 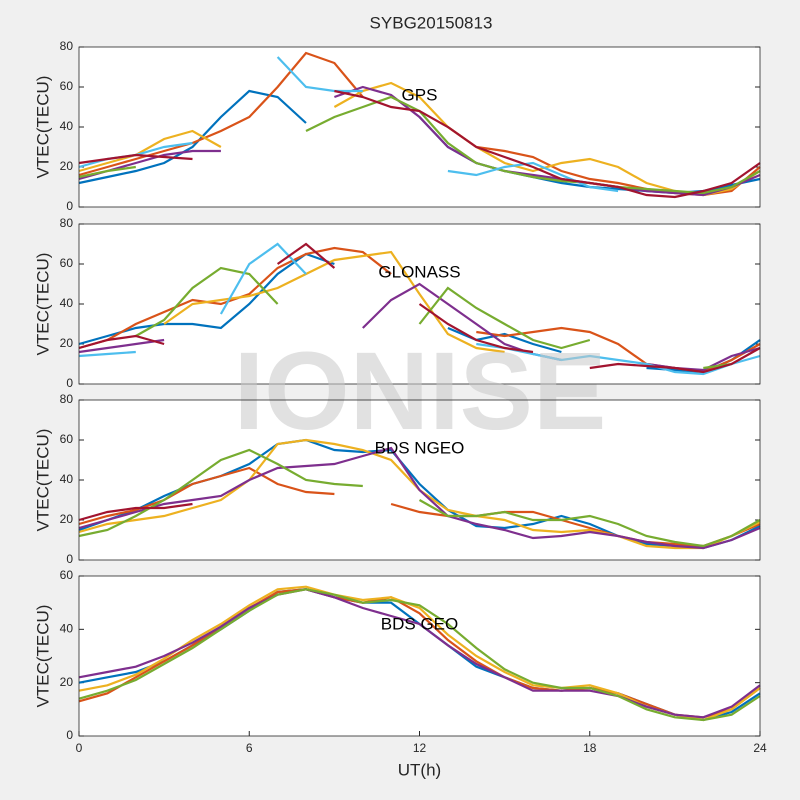 I want to click on x-tick-label: 12, so click(x=420, y=748).